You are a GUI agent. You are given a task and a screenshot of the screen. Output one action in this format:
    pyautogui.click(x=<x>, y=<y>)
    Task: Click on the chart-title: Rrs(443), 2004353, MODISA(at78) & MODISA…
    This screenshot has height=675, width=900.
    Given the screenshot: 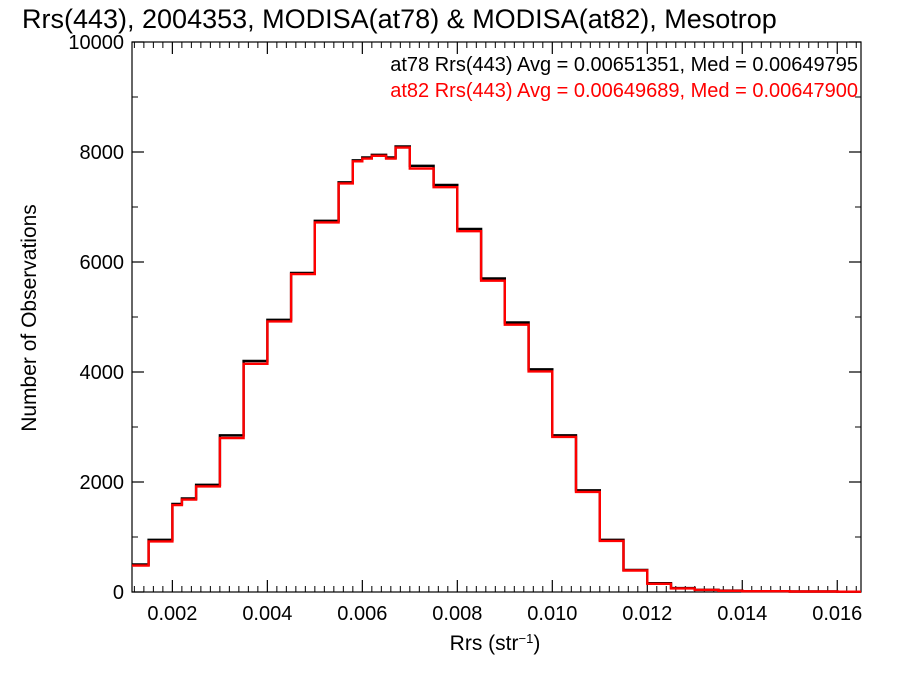 What is the action you would take?
    pyautogui.click(x=399, y=19)
    